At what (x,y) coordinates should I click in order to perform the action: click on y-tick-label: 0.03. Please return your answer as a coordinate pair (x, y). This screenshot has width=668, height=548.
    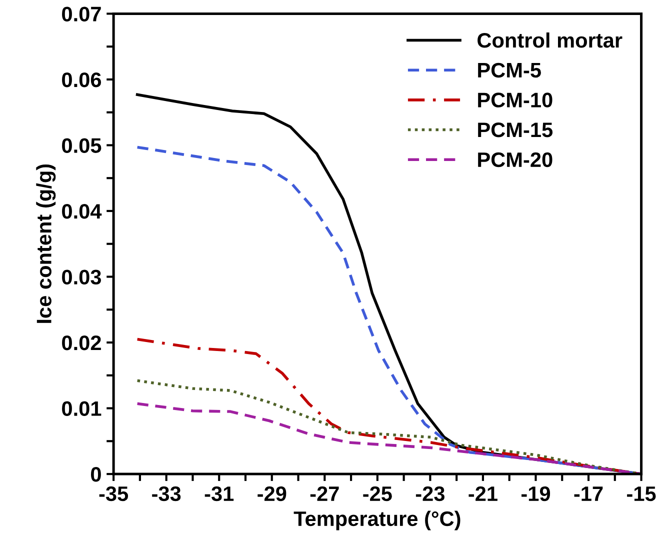
    Looking at the image, I should click on (82, 277).